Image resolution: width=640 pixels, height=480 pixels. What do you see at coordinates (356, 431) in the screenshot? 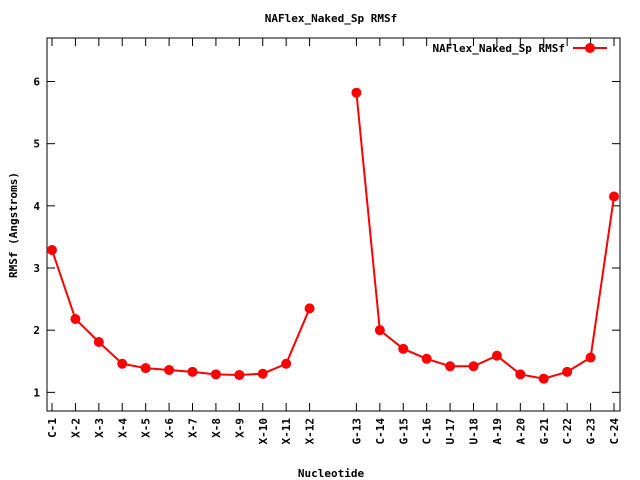
I see `x-tick-label: G-13` at bounding box center [356, 431].